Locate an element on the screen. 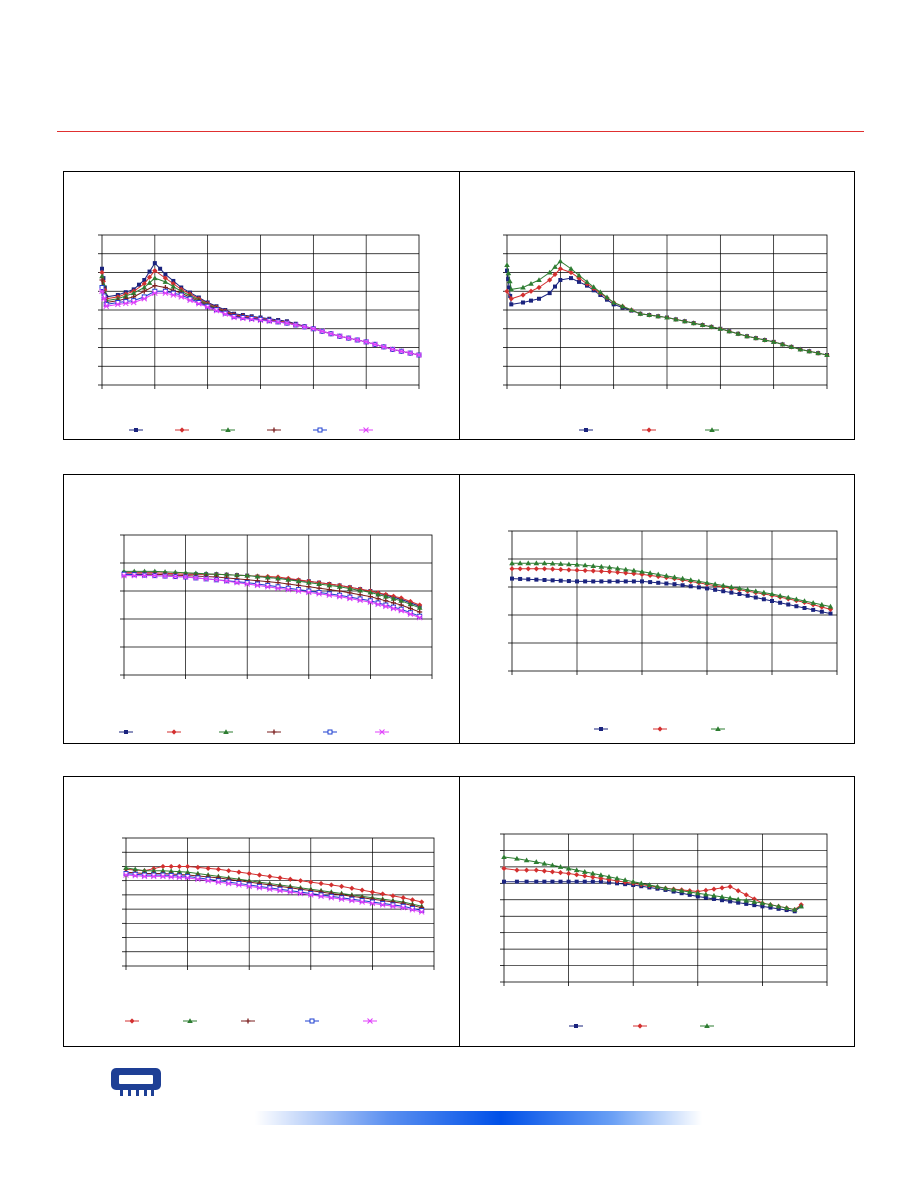 This screenshot has height=1188, width=918. gridlines is located at coordinates (260, 310).